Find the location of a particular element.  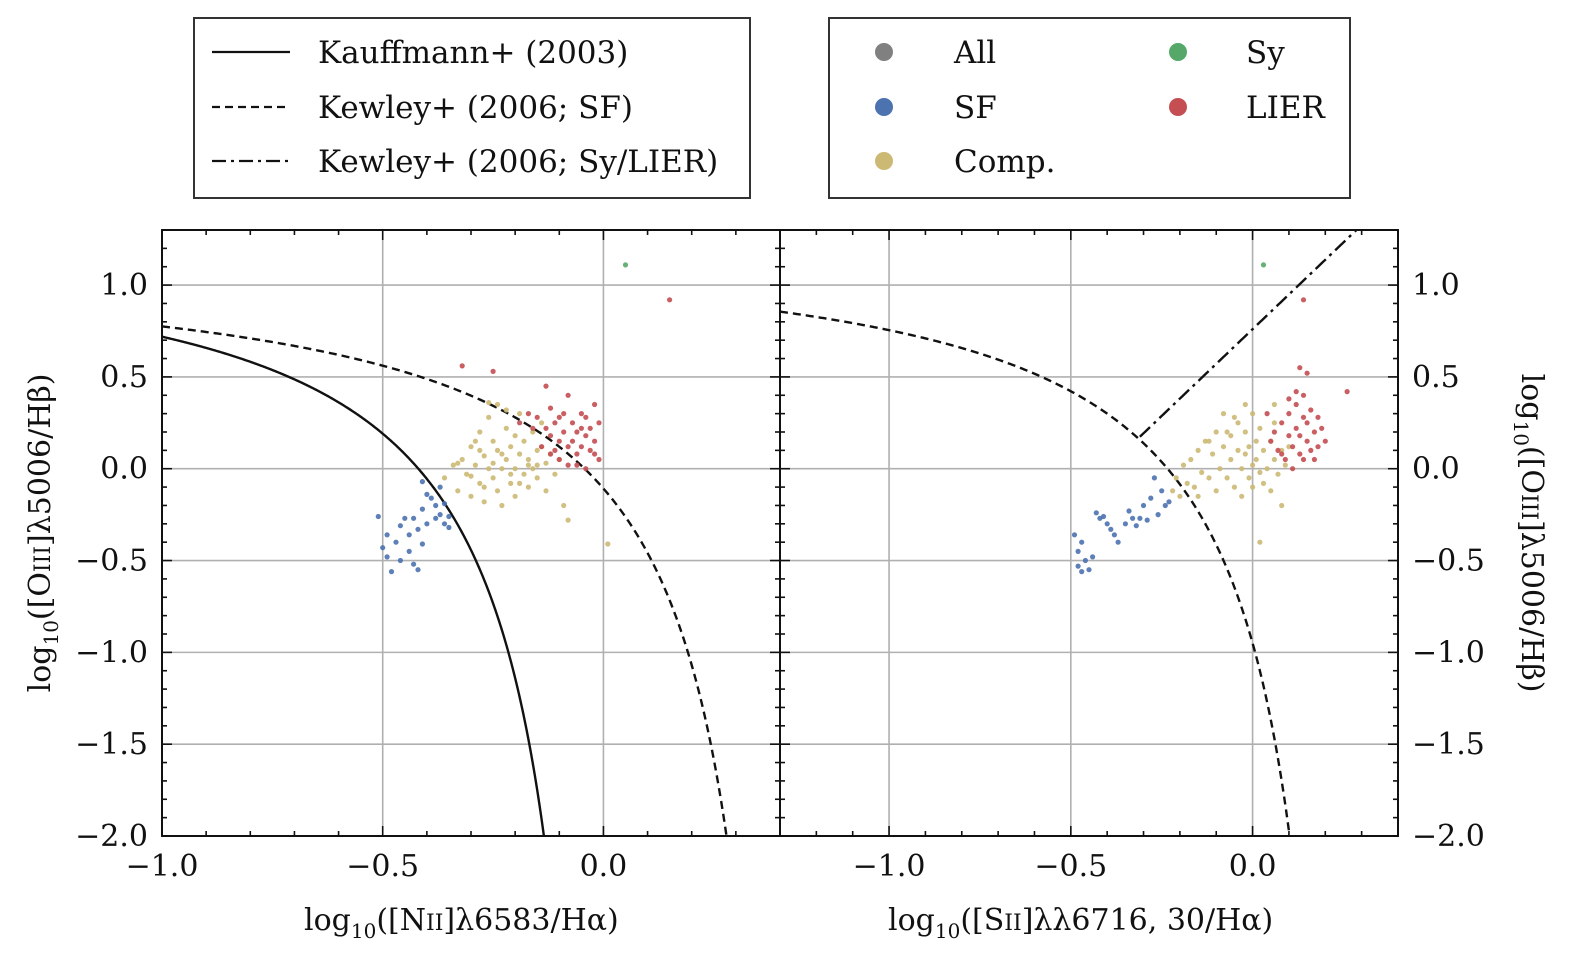

y-tick-label: −0.5 is located at coordinates (111, 561).